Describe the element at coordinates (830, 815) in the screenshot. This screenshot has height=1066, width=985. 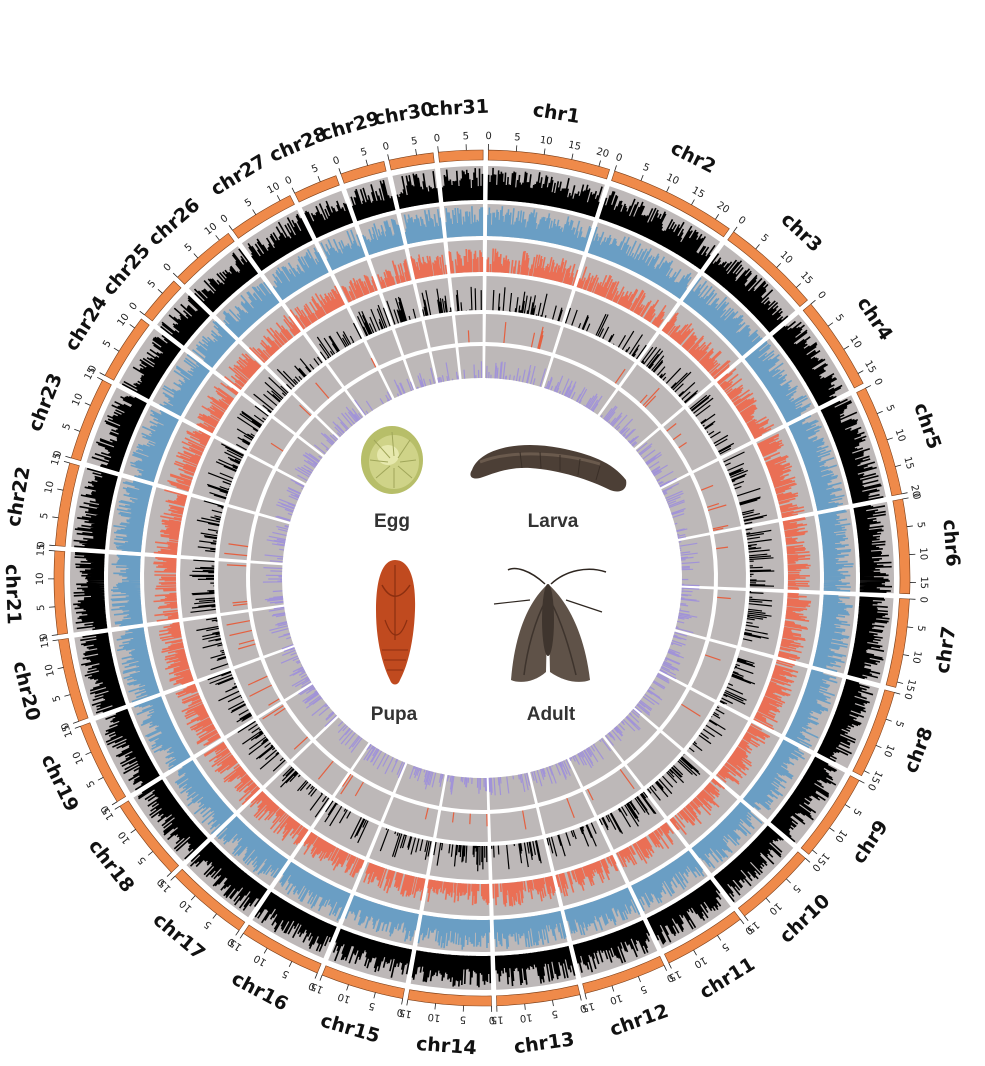
I see `ideogram-chr9` at that location.